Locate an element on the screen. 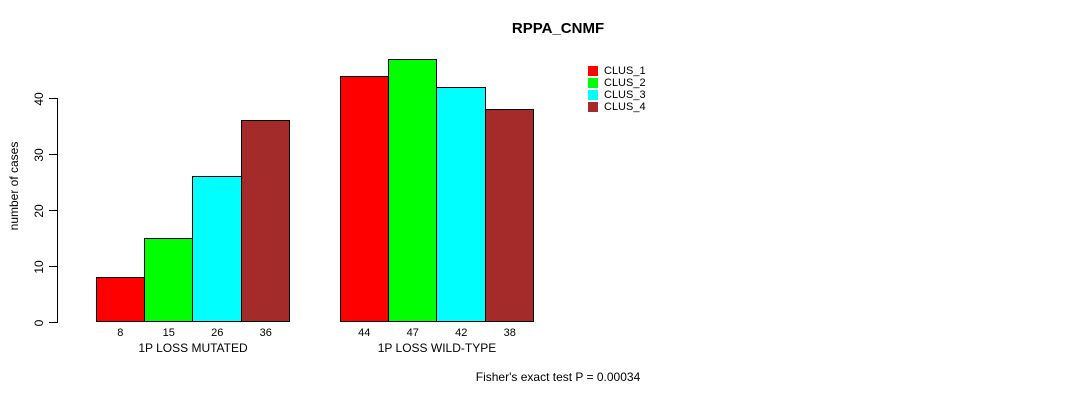  bar-value-label: 15 is located at coordinates (168, 333).